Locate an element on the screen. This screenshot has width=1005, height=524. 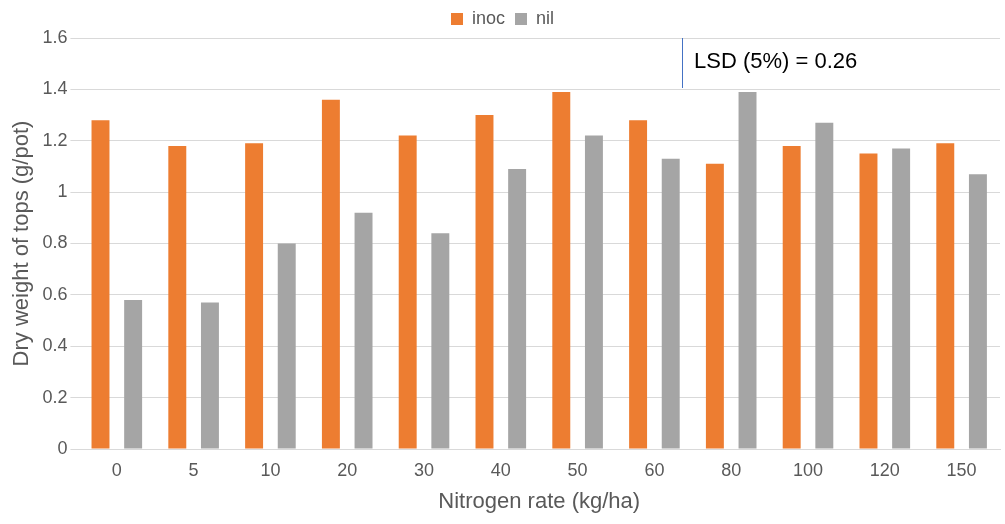
x-tick-label: 30 is located at coordinates (424, 469).